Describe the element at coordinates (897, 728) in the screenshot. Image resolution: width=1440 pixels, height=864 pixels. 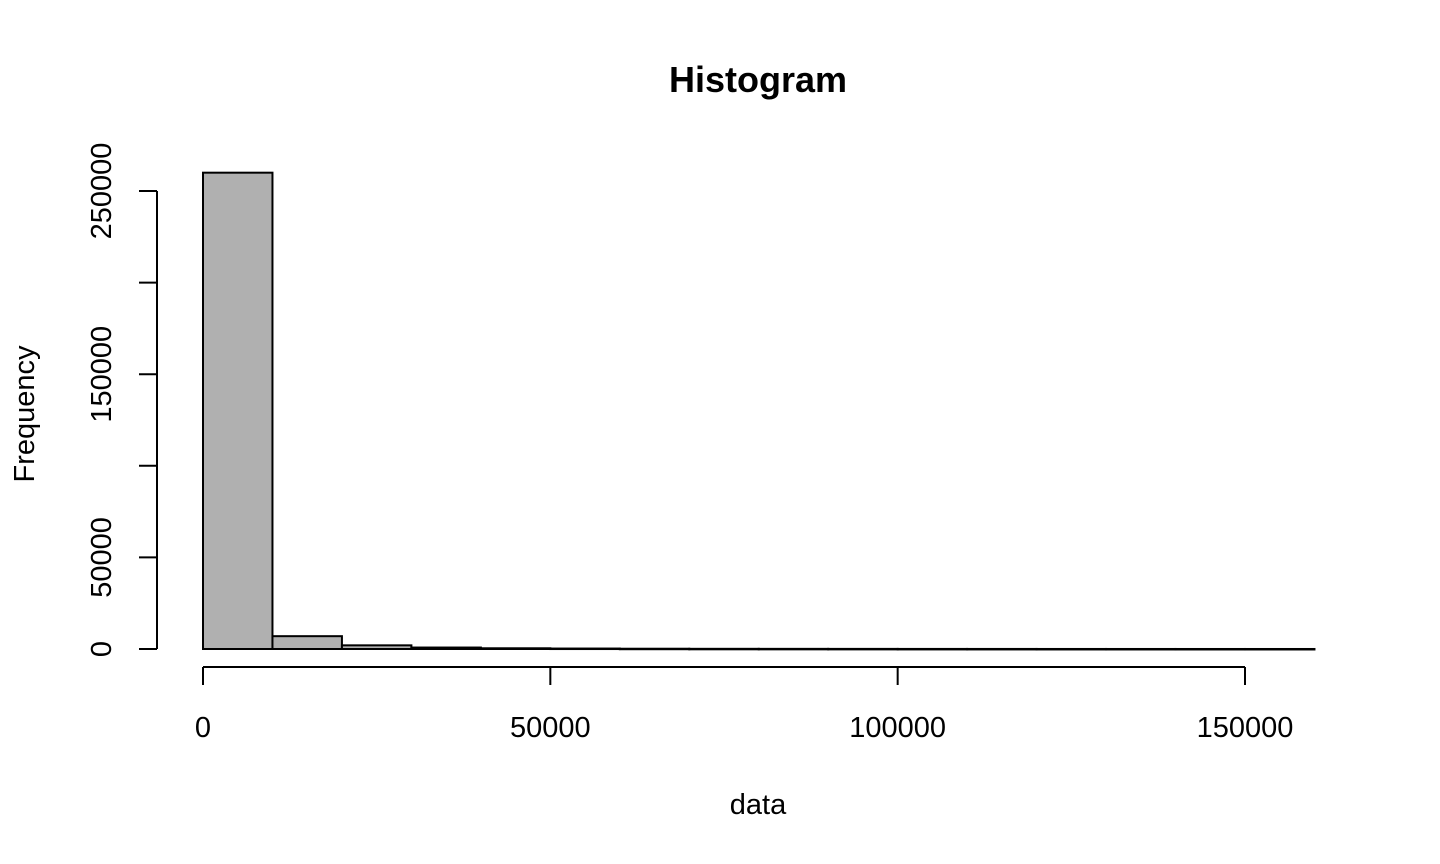
I see `x-tick-label: 100000` at that location.